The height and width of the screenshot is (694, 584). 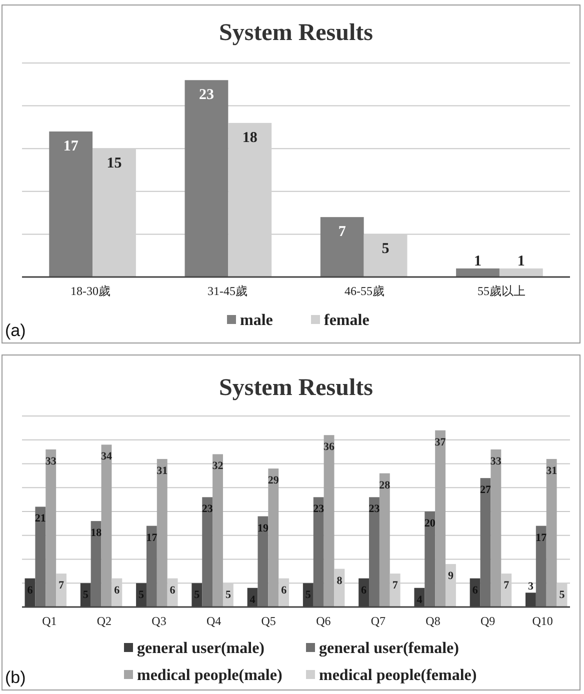 What do you see at coordinates (347, 320) in the screenshot?
I see `legend-label: female` at bounding box center [347, 320].